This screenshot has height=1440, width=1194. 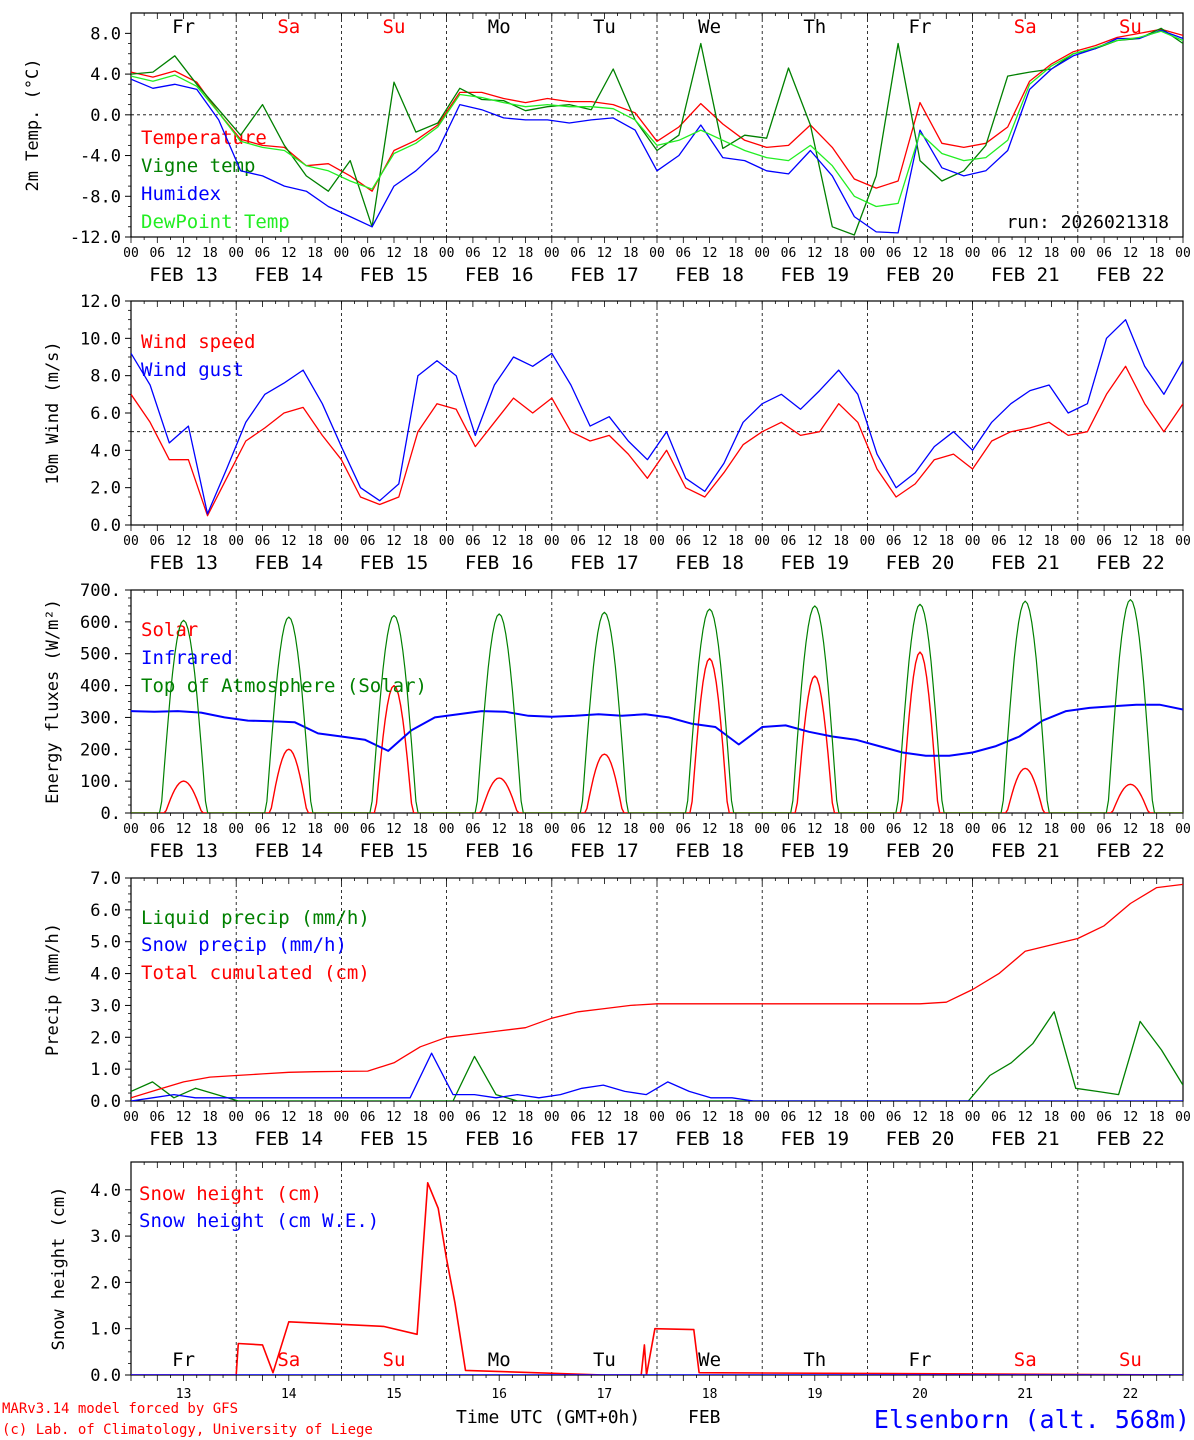 I want to click on y-tick-label: 1.0, so click(x=105, y=1330).